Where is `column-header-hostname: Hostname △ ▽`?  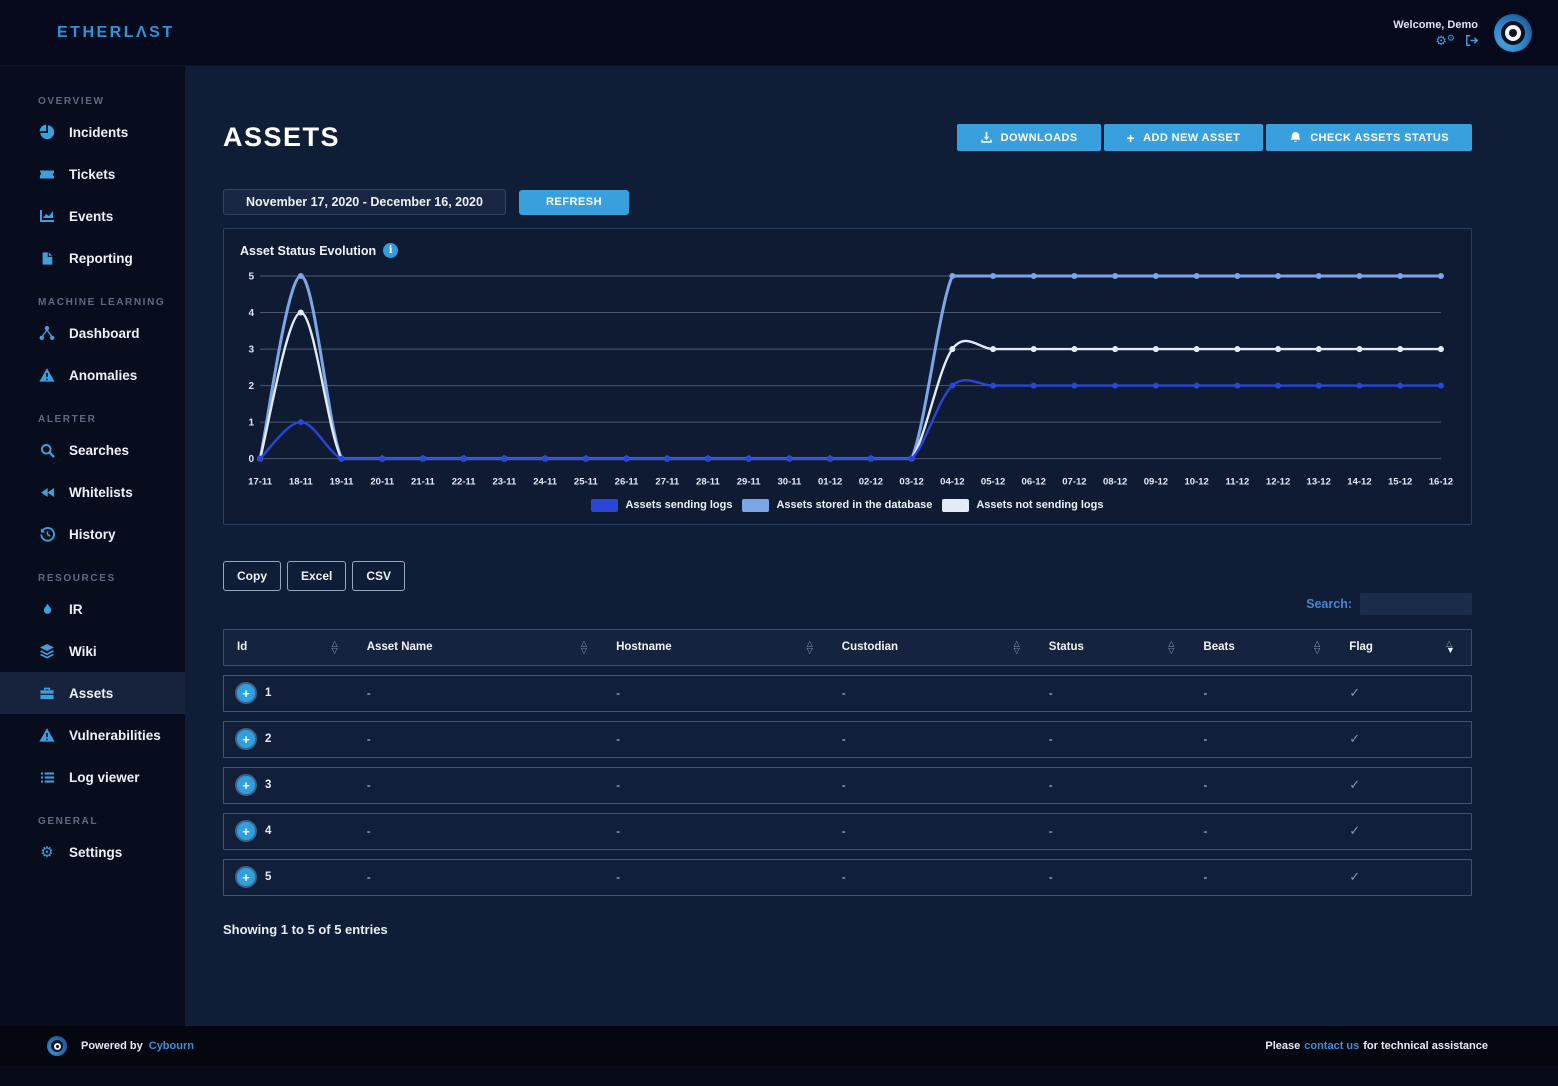 column-header-hostname: Hostname △ ▽ is located at coordinates (716, 647).